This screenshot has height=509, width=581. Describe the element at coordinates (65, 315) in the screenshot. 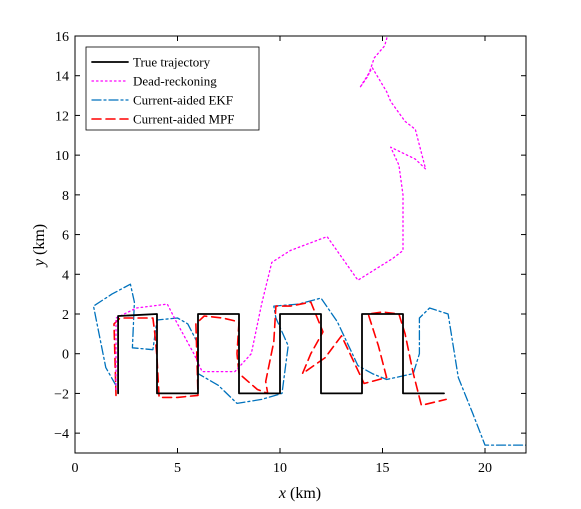

I see `y-tick-label: 2` at that location.